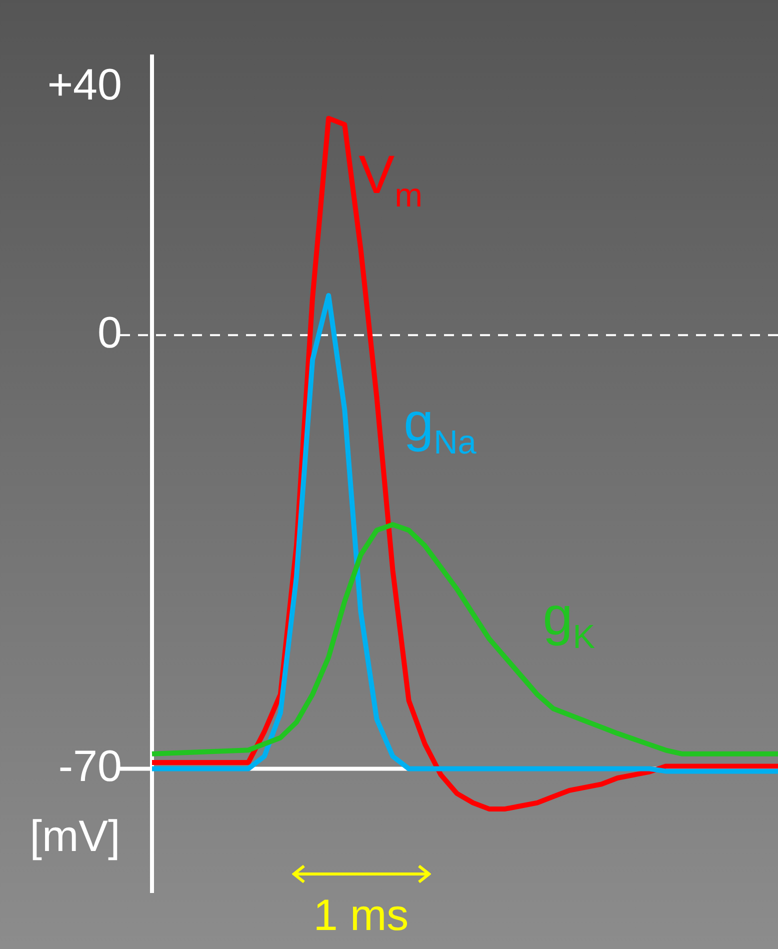 The height and width of the screenshot is (949, 778). What do you see at coordinates (361, 915) in the screenshot?
I see `annotation: 1 ms` at bounding box center [361, 915].